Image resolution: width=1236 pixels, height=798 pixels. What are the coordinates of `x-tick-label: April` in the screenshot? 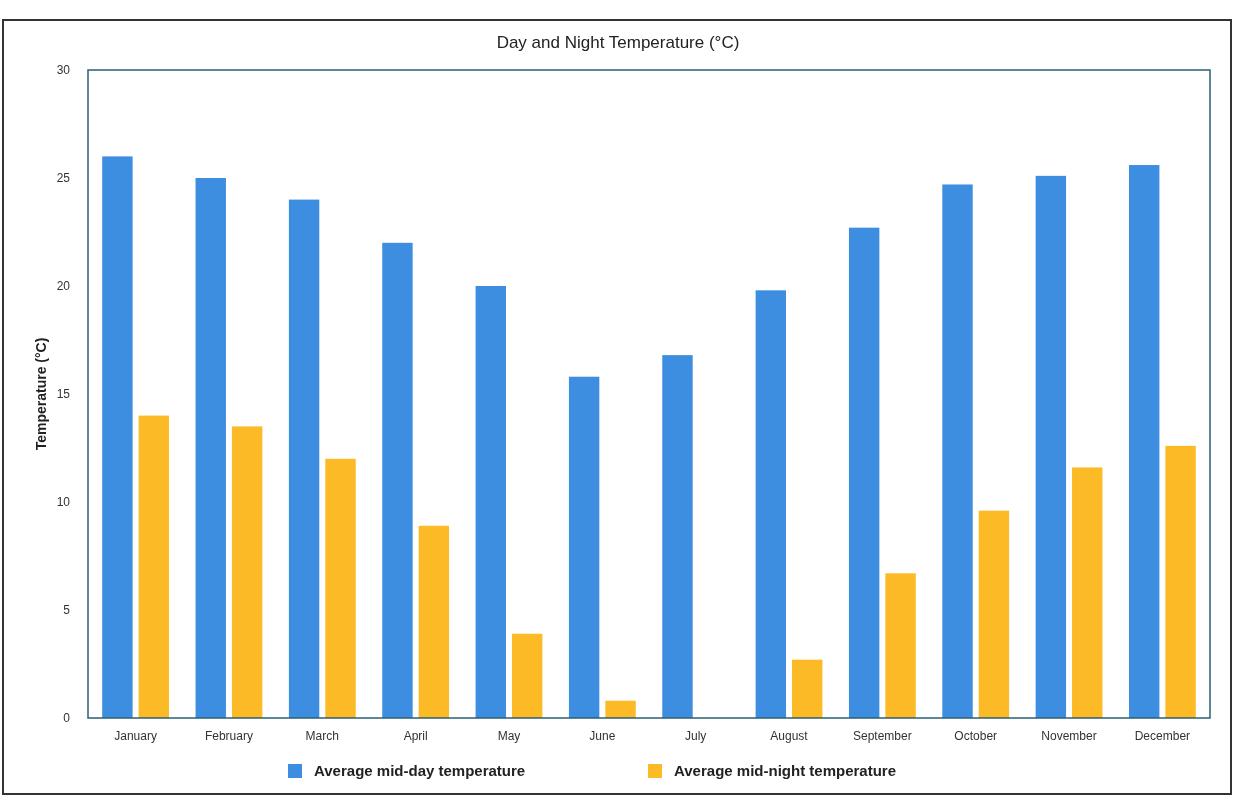 It's located at (415, 736).